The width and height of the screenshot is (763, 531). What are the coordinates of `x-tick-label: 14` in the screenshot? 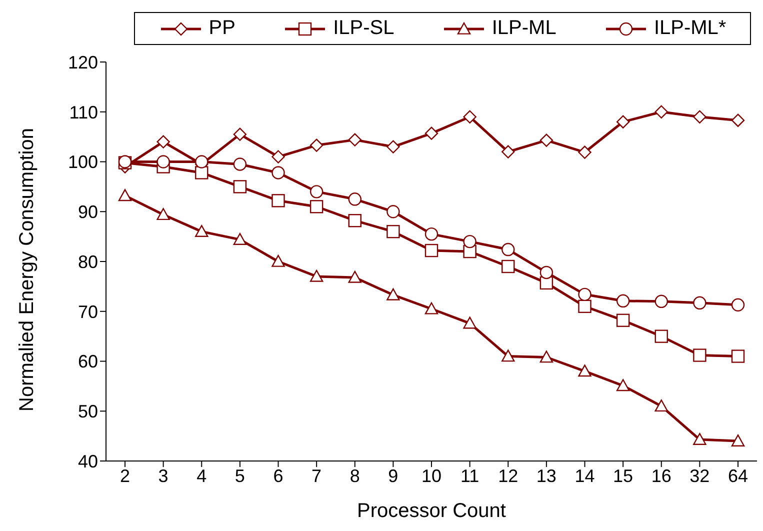 It's located at (584, 476).